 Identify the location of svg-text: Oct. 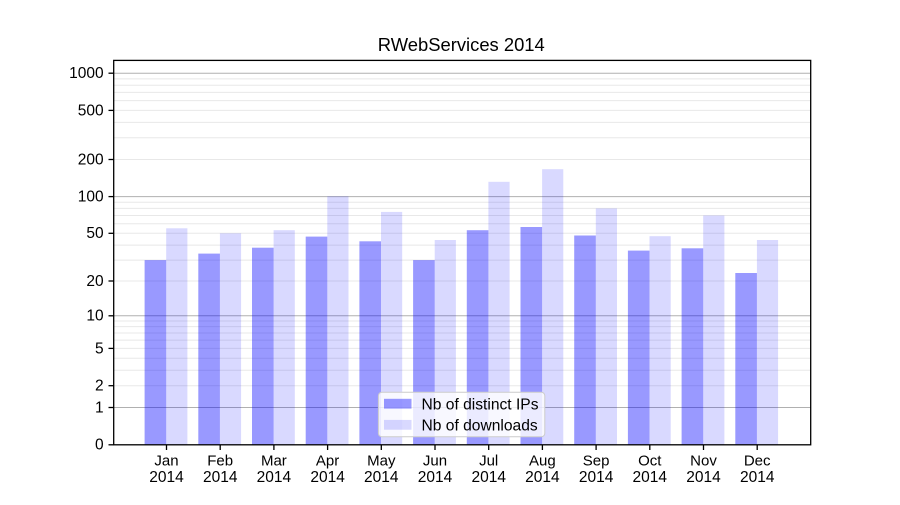
(650, 461).